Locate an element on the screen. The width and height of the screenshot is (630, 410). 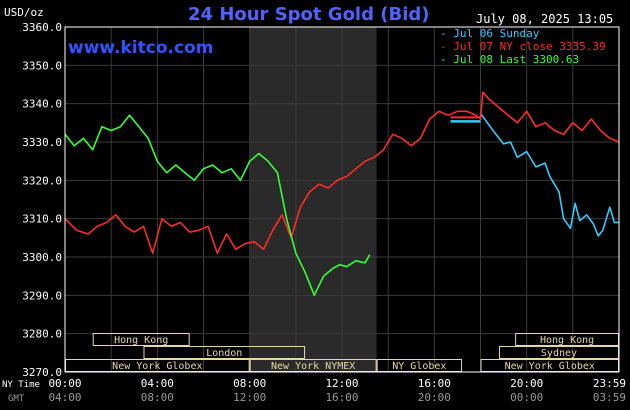
y-tick-label: 3350.0 is located at coordinates (42, 65).